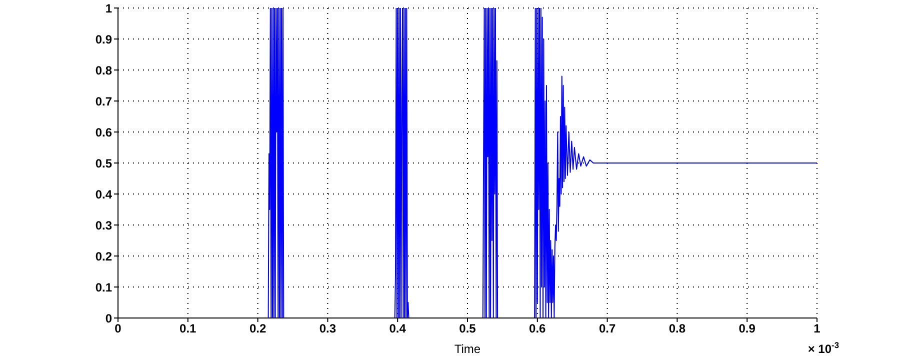 The width and height of the screenshot is (903, 357). Describe the element at coordinates (103, 256) in the screenshot. I see `y-tick-label: 0.2` at that location.